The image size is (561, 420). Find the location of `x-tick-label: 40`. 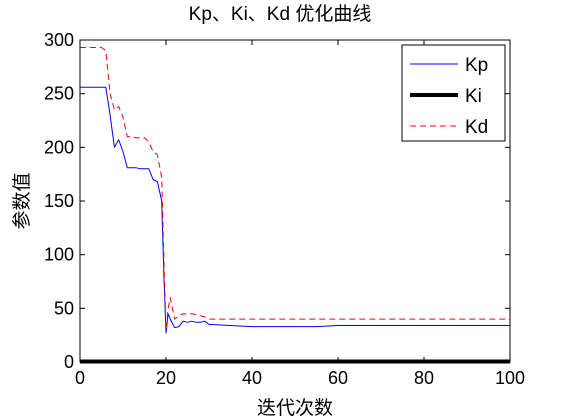

x-tick-label: 40 is located at coordinates (252, 378).